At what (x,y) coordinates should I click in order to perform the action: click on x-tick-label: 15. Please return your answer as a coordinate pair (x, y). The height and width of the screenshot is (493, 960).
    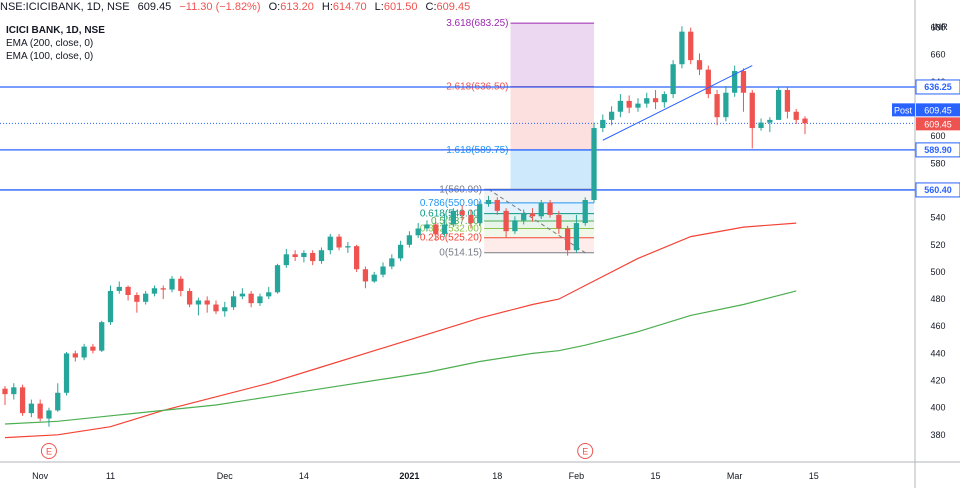
    Looking at the image, I should click on (814, 476).